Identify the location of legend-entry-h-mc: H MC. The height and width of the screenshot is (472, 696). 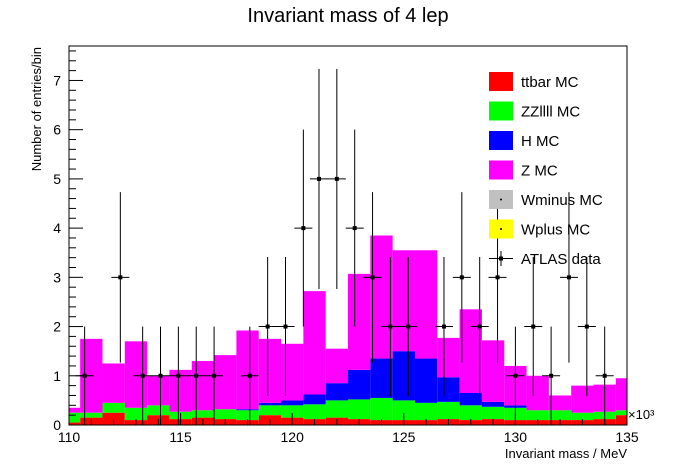
(524, 140).